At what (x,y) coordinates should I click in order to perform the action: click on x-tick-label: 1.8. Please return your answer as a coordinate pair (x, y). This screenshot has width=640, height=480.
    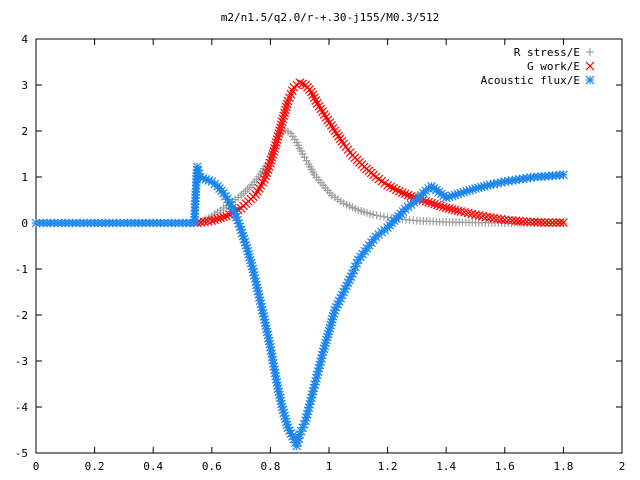
    Looking at the image, I should click on (563, 466).